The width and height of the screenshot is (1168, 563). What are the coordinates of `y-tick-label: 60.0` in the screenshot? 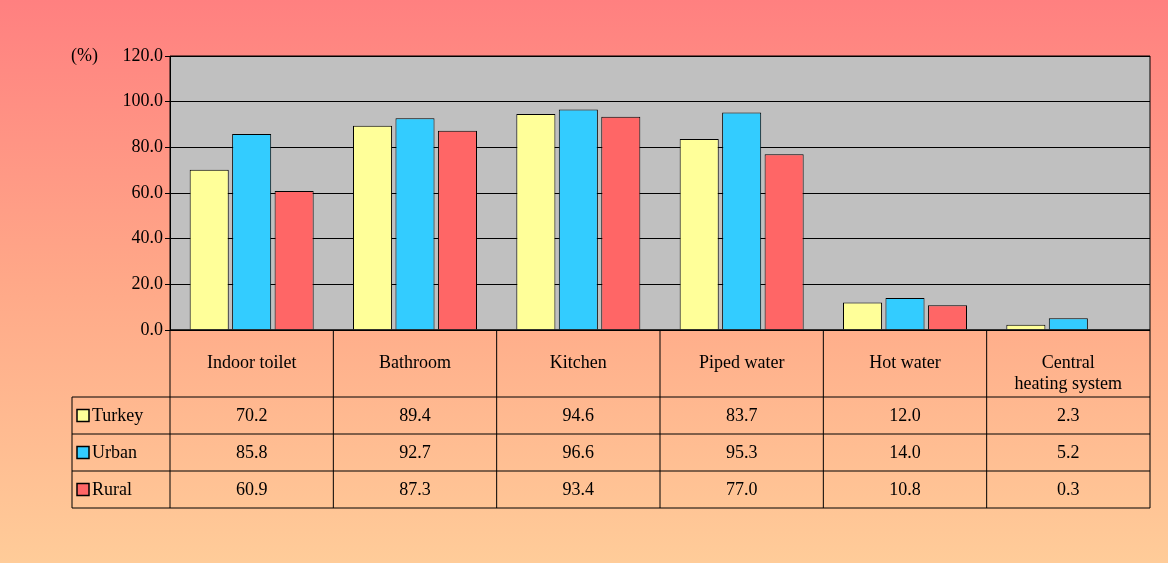 It's located at (147, 191).